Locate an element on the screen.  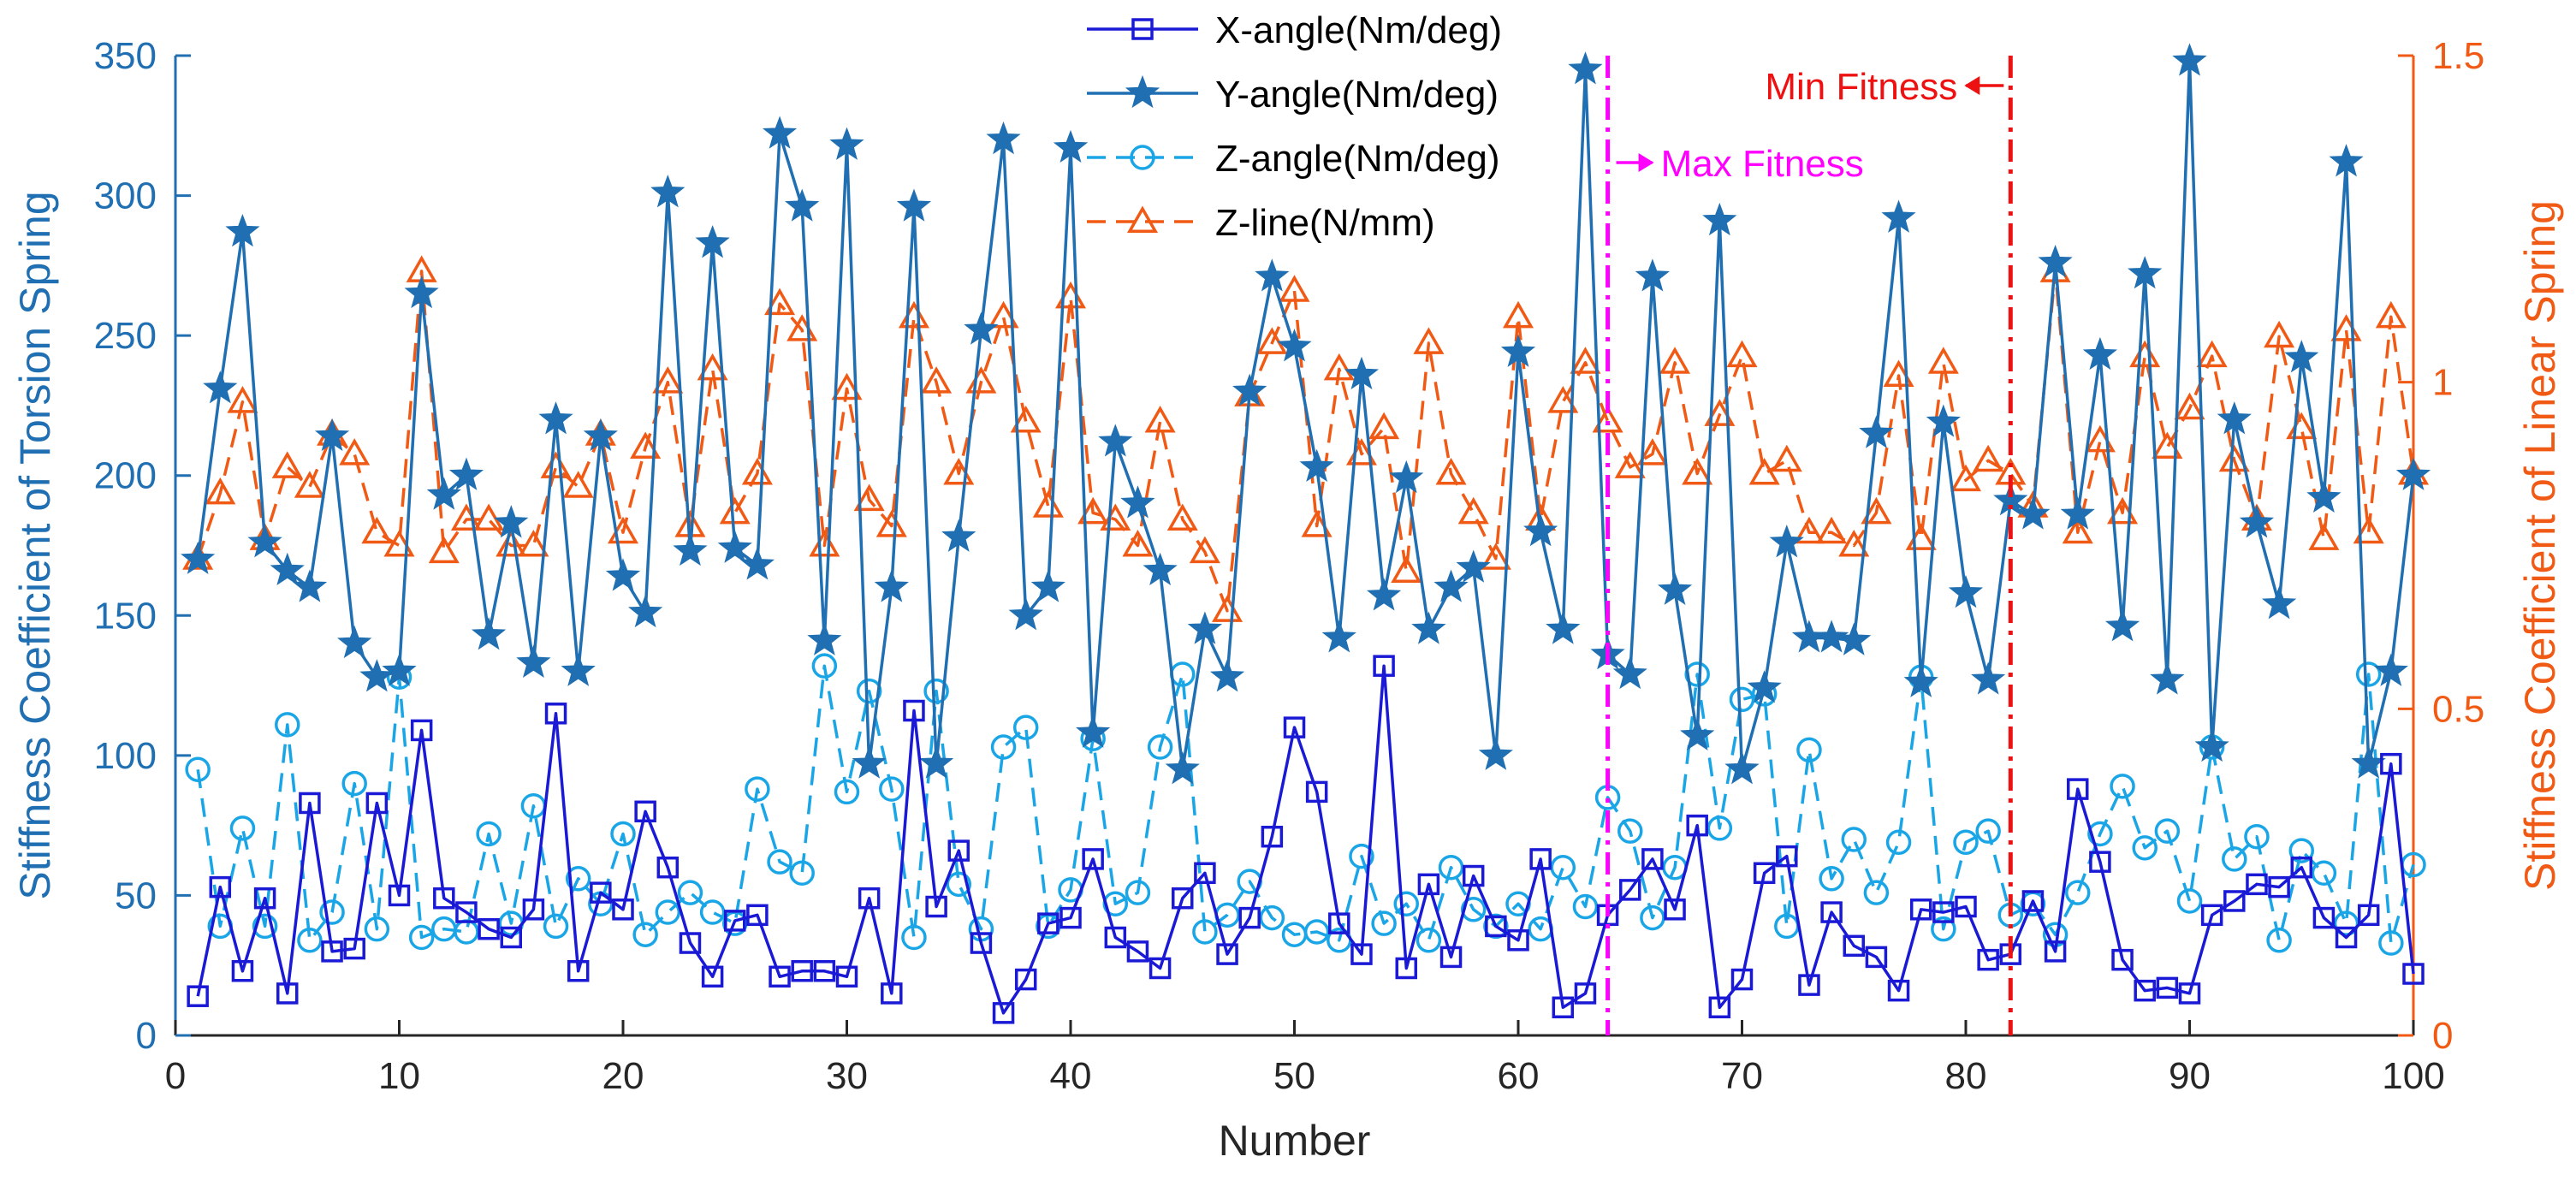
legend-label: Z-line(N/mm) is located at coordinates (1325, 223).